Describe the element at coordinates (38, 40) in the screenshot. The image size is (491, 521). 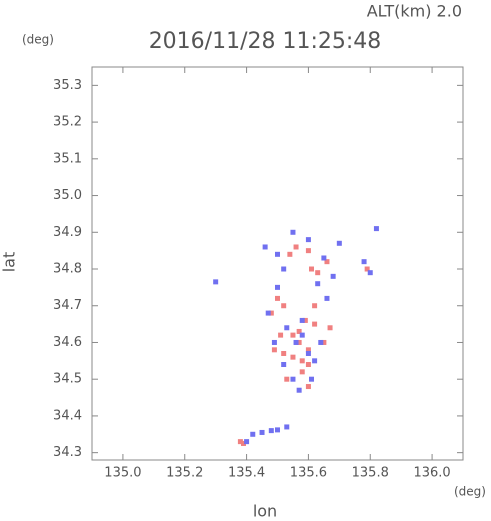
I see `y-unit: (deg)` at that location.